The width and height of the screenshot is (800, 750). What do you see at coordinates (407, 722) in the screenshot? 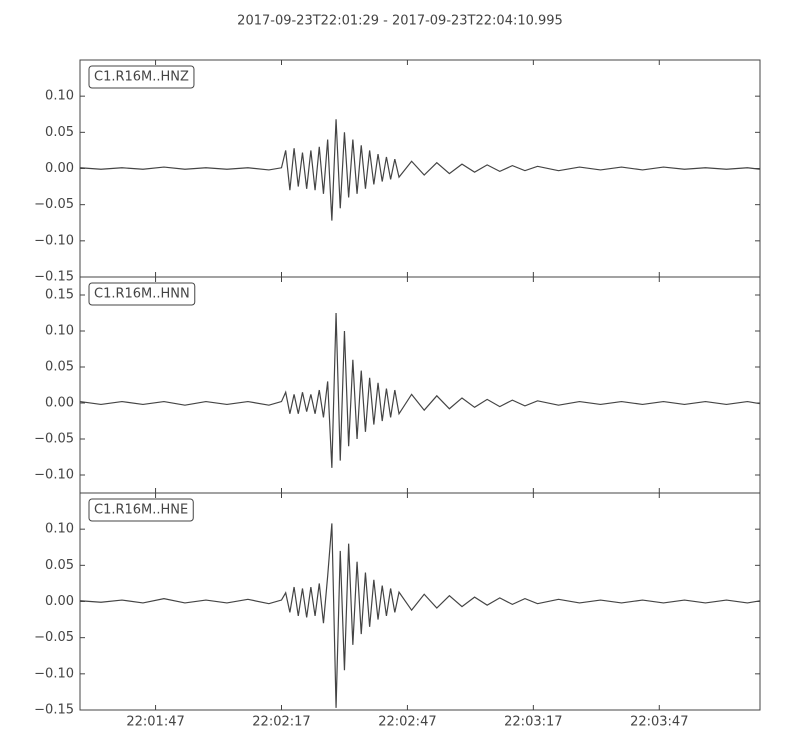
I see `x-tick-label: 22:02:47` at bounding box center [407, 722].